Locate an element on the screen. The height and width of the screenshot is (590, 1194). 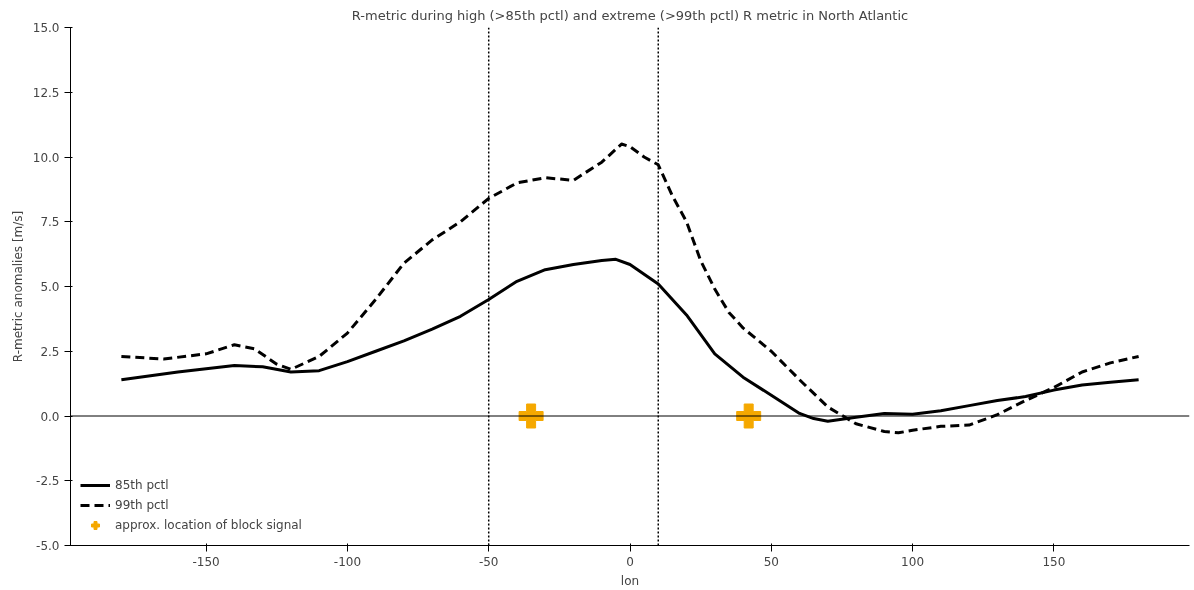
x-tick-label: -50 is located at coordinates (488, 561).